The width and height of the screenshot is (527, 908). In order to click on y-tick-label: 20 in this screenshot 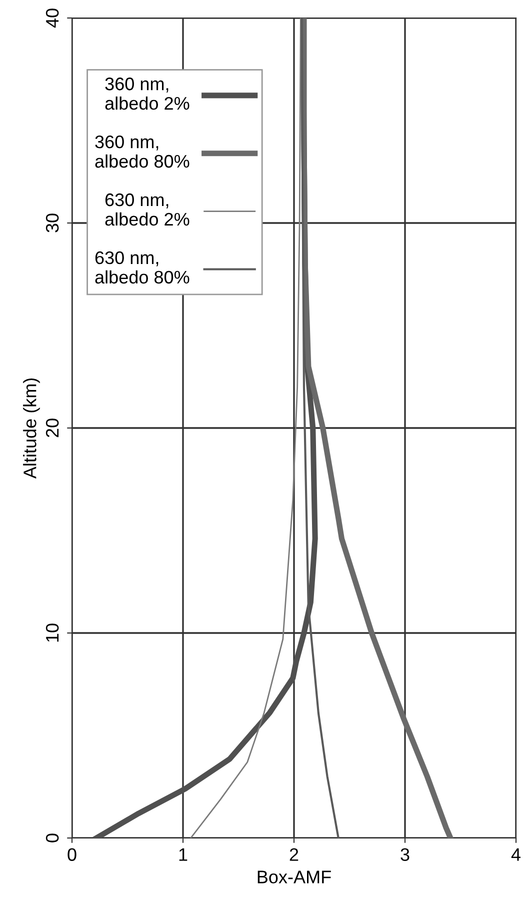, I will do `click(52, 428)`.